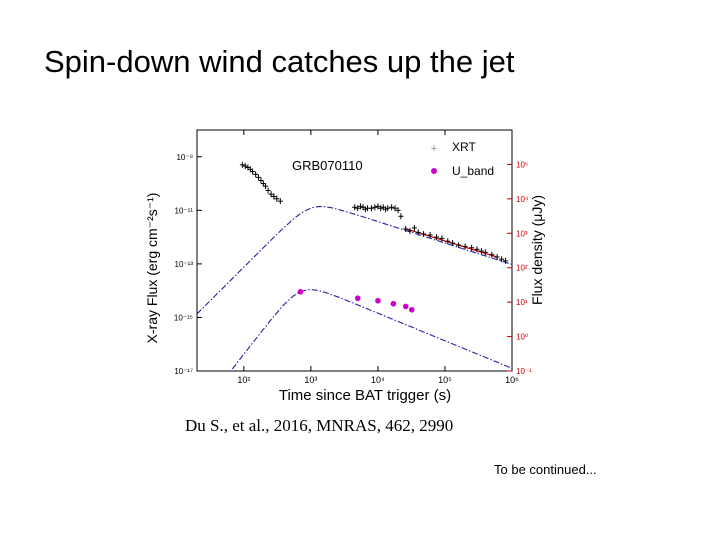 Image resolution: width=720 pixels, height=540 pixels. I want to click on y-tick-label-right: 10⁰, so click(522, 337).